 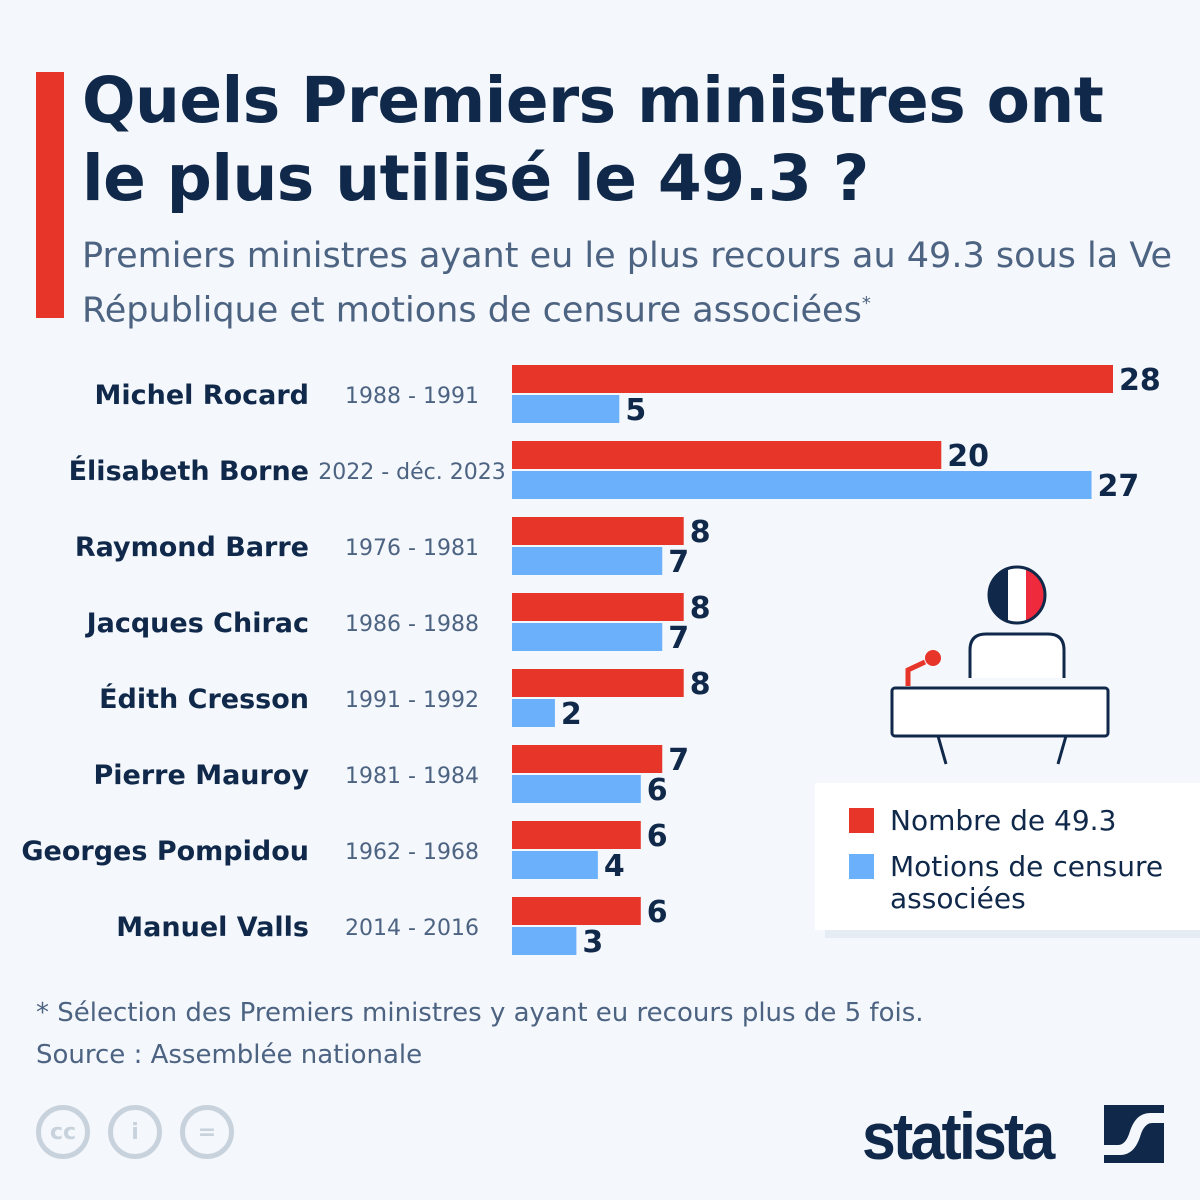 What do you see at coordinates (165, 851) in the screenshot?
I see `category-label: Georges Pompidou` at bounding box center [165, 851].